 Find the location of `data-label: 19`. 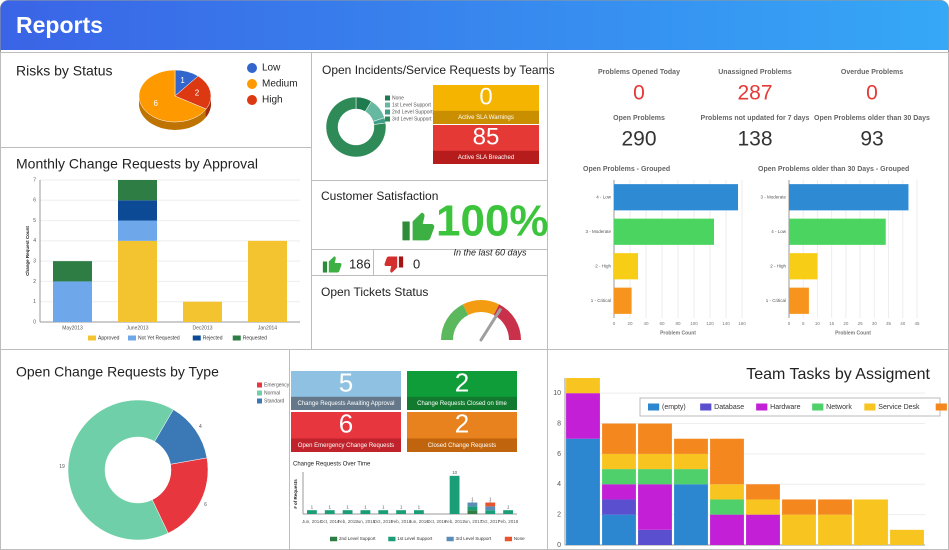

data-label: 19 is located at coordinates (62, 467).